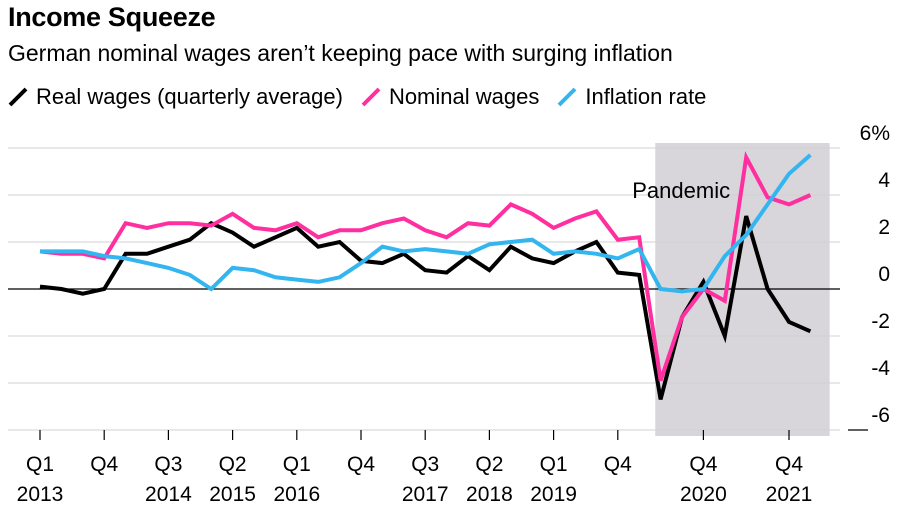 The height and width of the screenshot is (510, 900). Describe the element at coordinates (789, 494) in the screenshot. I see `x-tick-year-label: 2021` at that location.